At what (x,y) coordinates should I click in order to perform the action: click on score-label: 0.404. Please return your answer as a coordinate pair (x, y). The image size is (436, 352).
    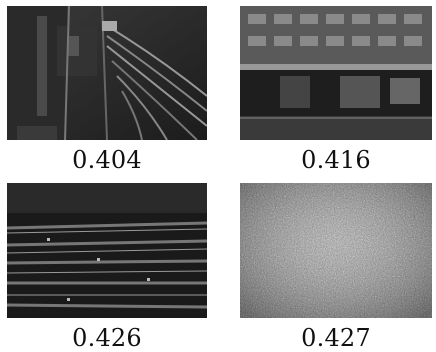
    Looking at the image, I should click on (107, 160).